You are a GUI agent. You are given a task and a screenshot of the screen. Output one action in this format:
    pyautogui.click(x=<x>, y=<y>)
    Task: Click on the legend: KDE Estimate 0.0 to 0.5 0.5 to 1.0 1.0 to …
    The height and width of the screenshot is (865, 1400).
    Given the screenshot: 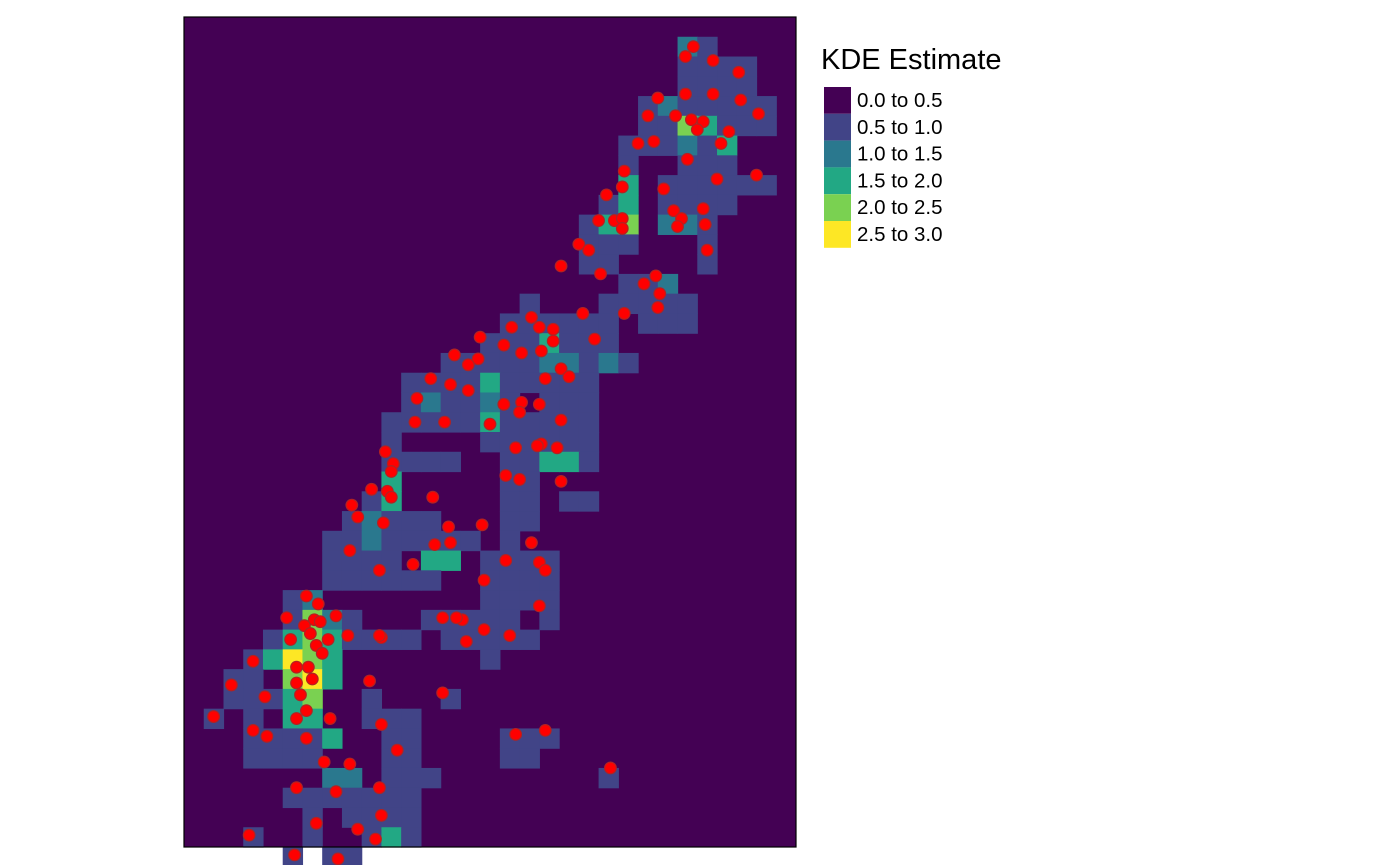 What is the action you would take?
    pyautogui.click(x=911, y=146)
    